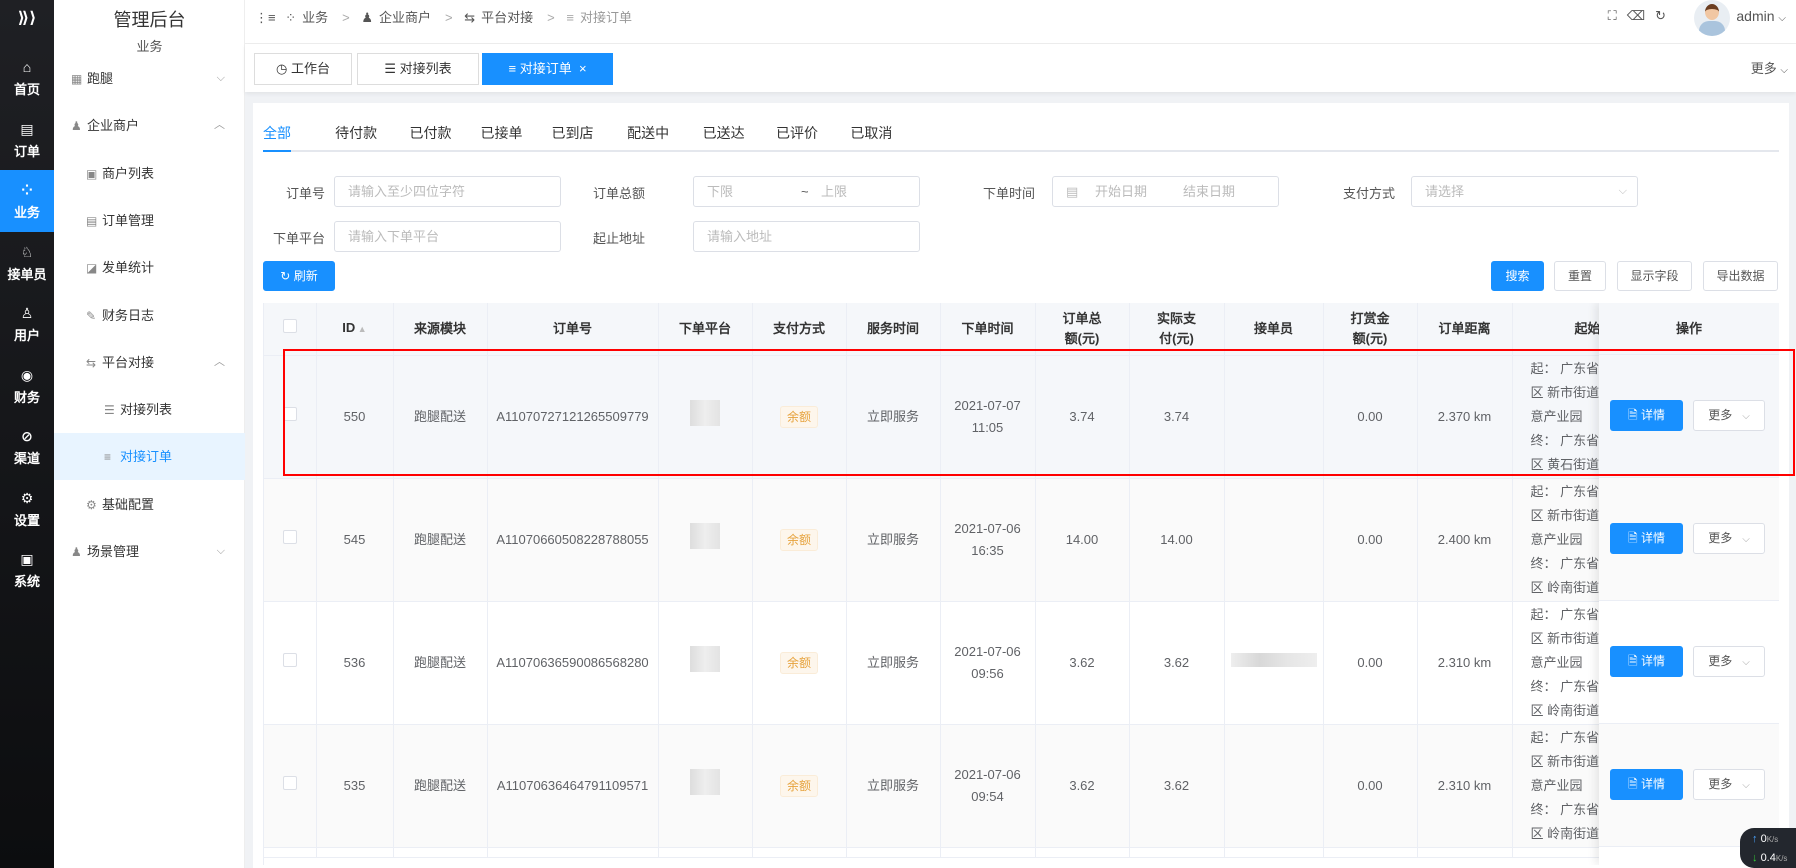  I want to click on breadcrumb-item: 平台对接, so click(507, 17).